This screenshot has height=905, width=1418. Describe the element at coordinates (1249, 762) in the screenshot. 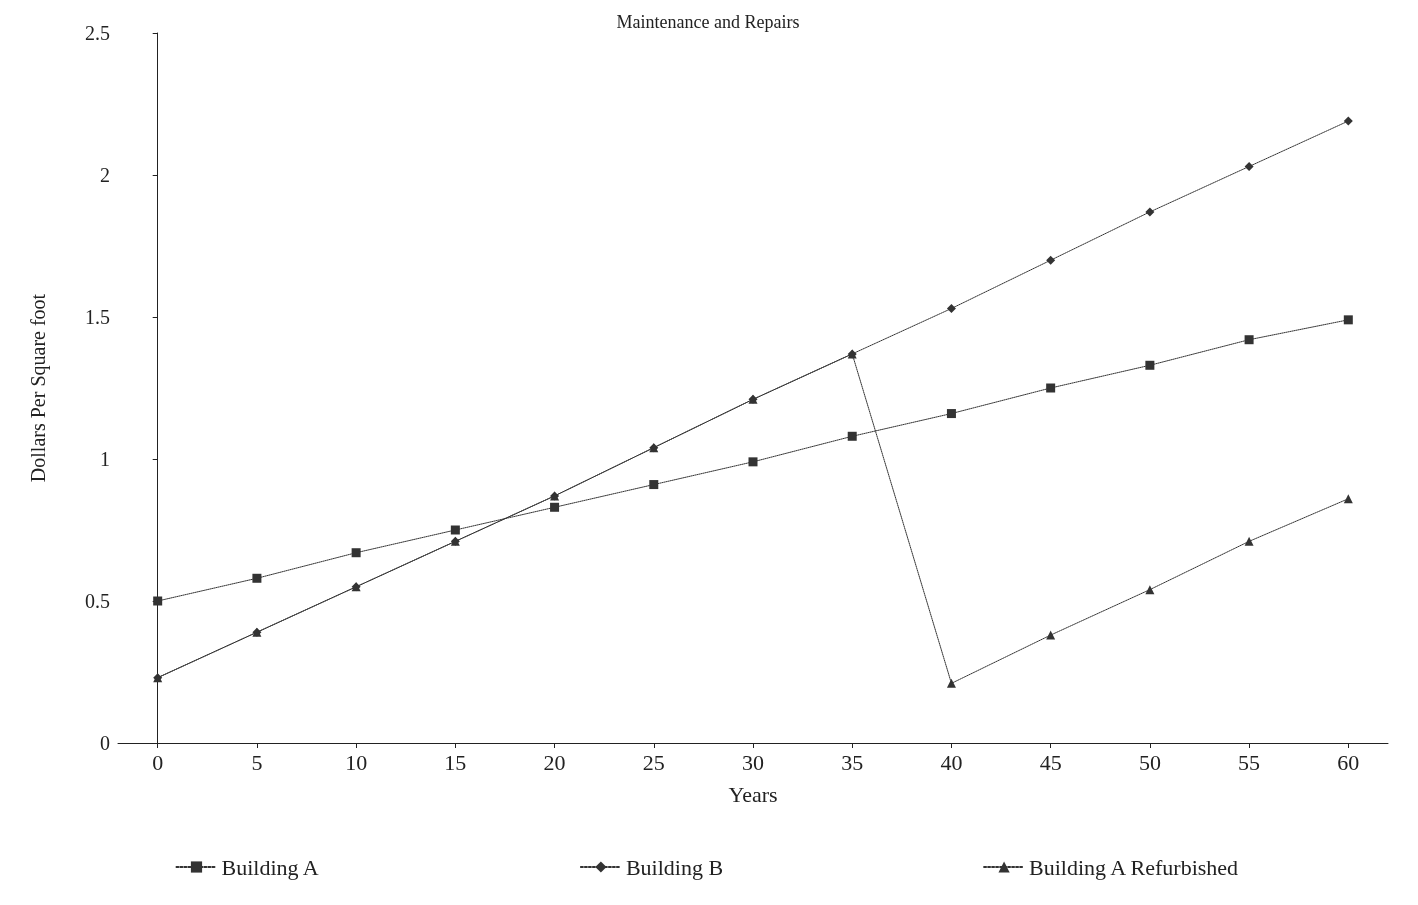

I see `x-tick-label: 55` at that location.